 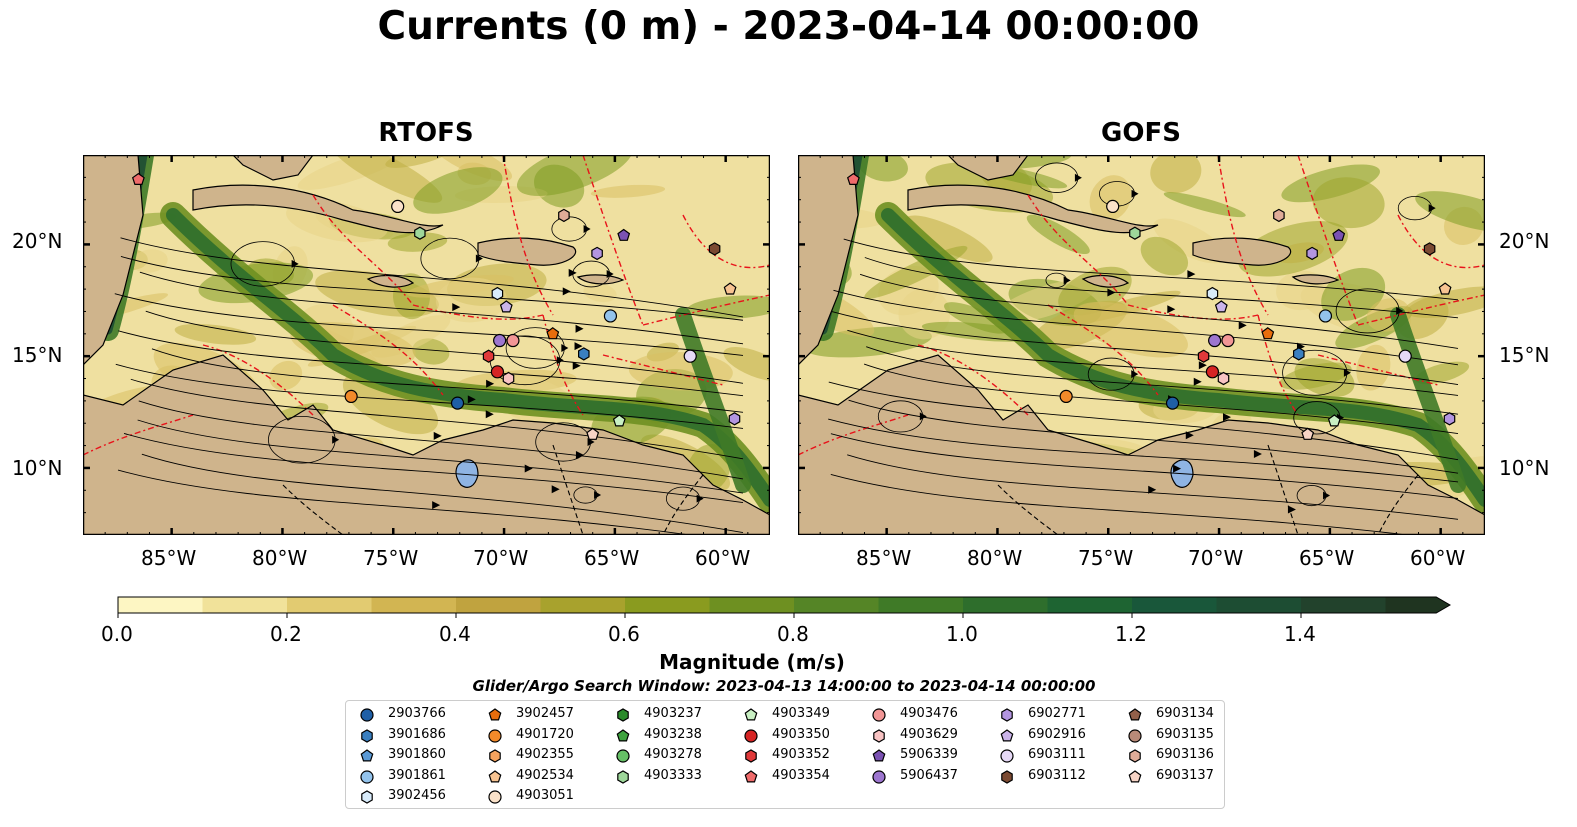 What do you see at coordinates (801, 734) in the screenshot?
I see `legend-label: 4903350` at bounding box center [801, 734].